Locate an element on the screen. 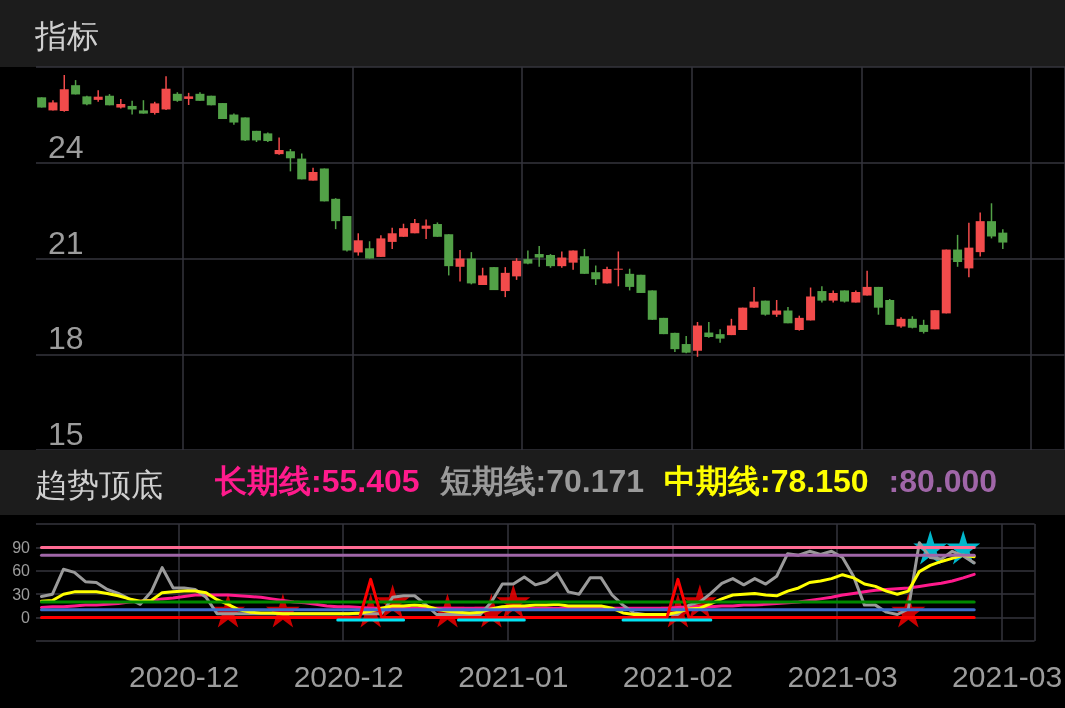 The height and width of the screenshot is (708, 1065). series-label: :80.000 is located at coordinates (943, 480).